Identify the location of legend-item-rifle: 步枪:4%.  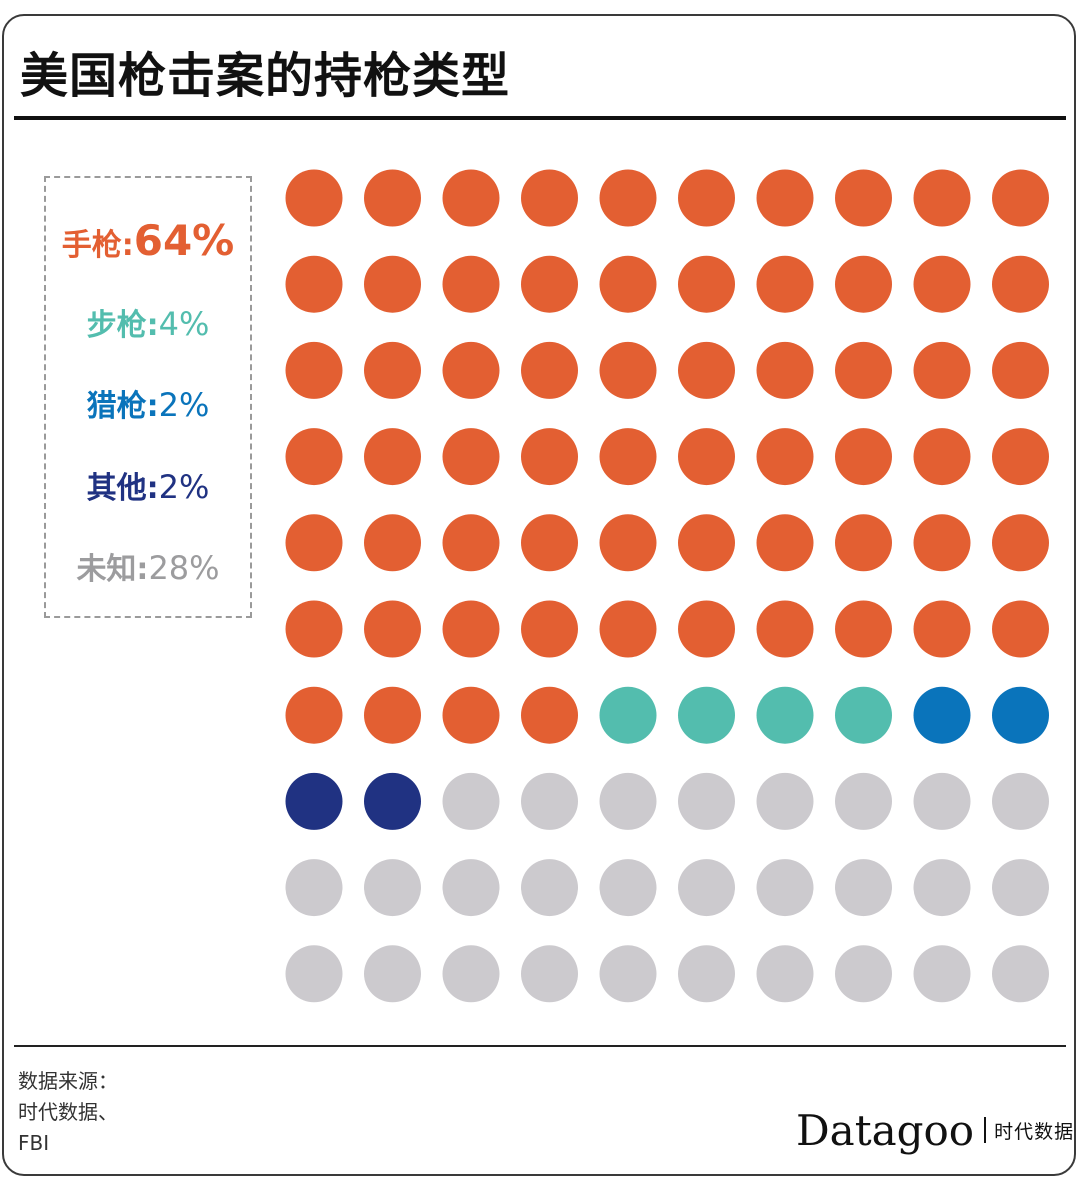
(148, 322).